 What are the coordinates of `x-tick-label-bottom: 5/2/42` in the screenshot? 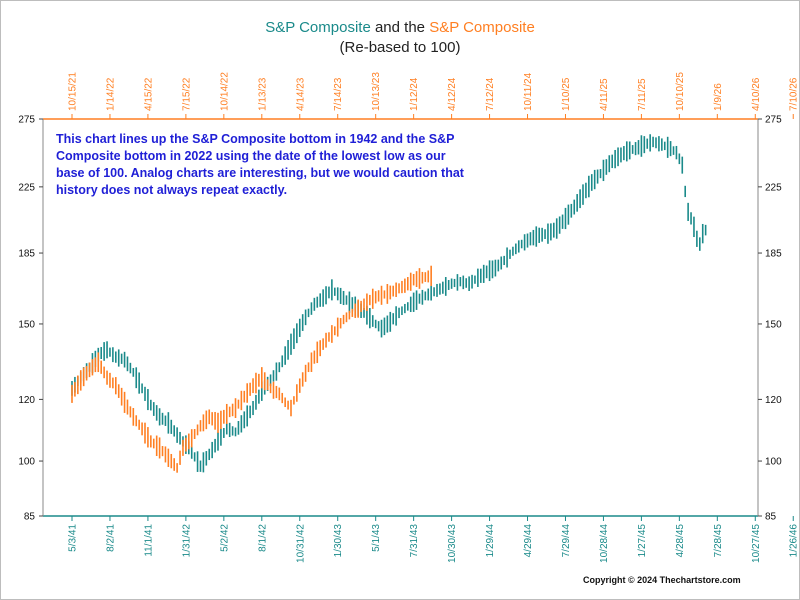 It's located at (224, 538).